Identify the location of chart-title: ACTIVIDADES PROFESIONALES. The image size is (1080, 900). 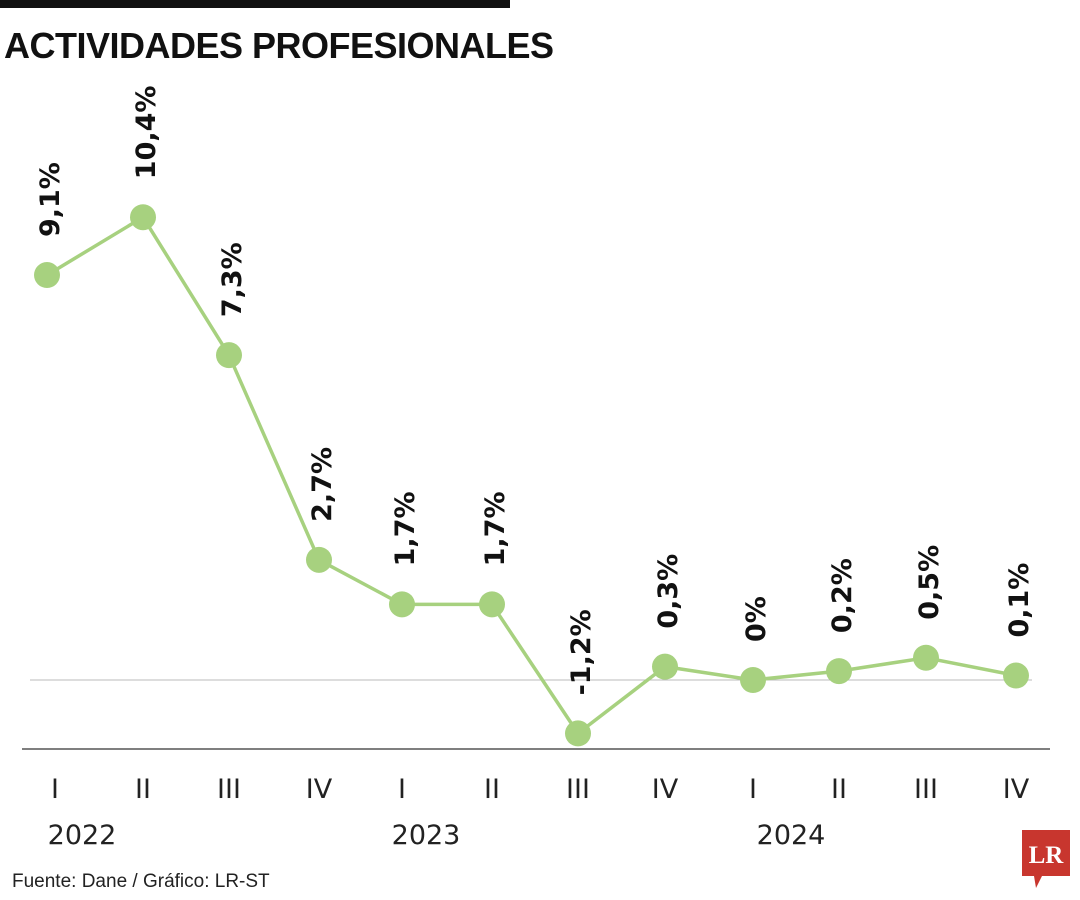
(279, 45).